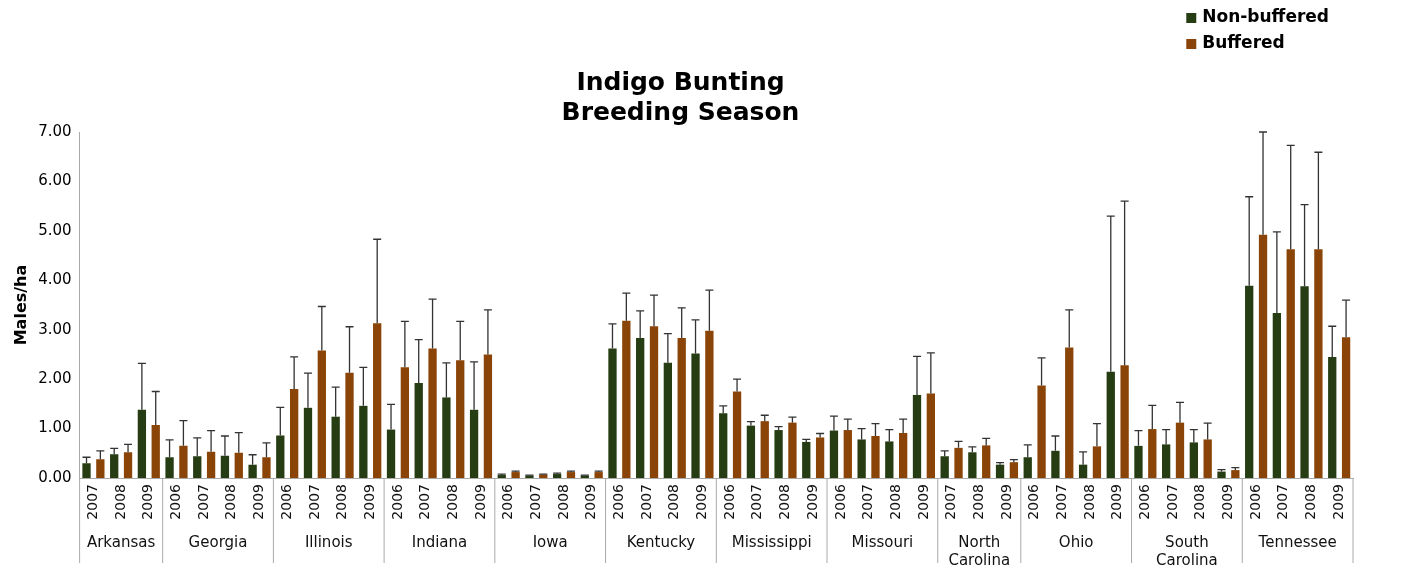  I want to click on text: Kentucky, so click(661, 542).